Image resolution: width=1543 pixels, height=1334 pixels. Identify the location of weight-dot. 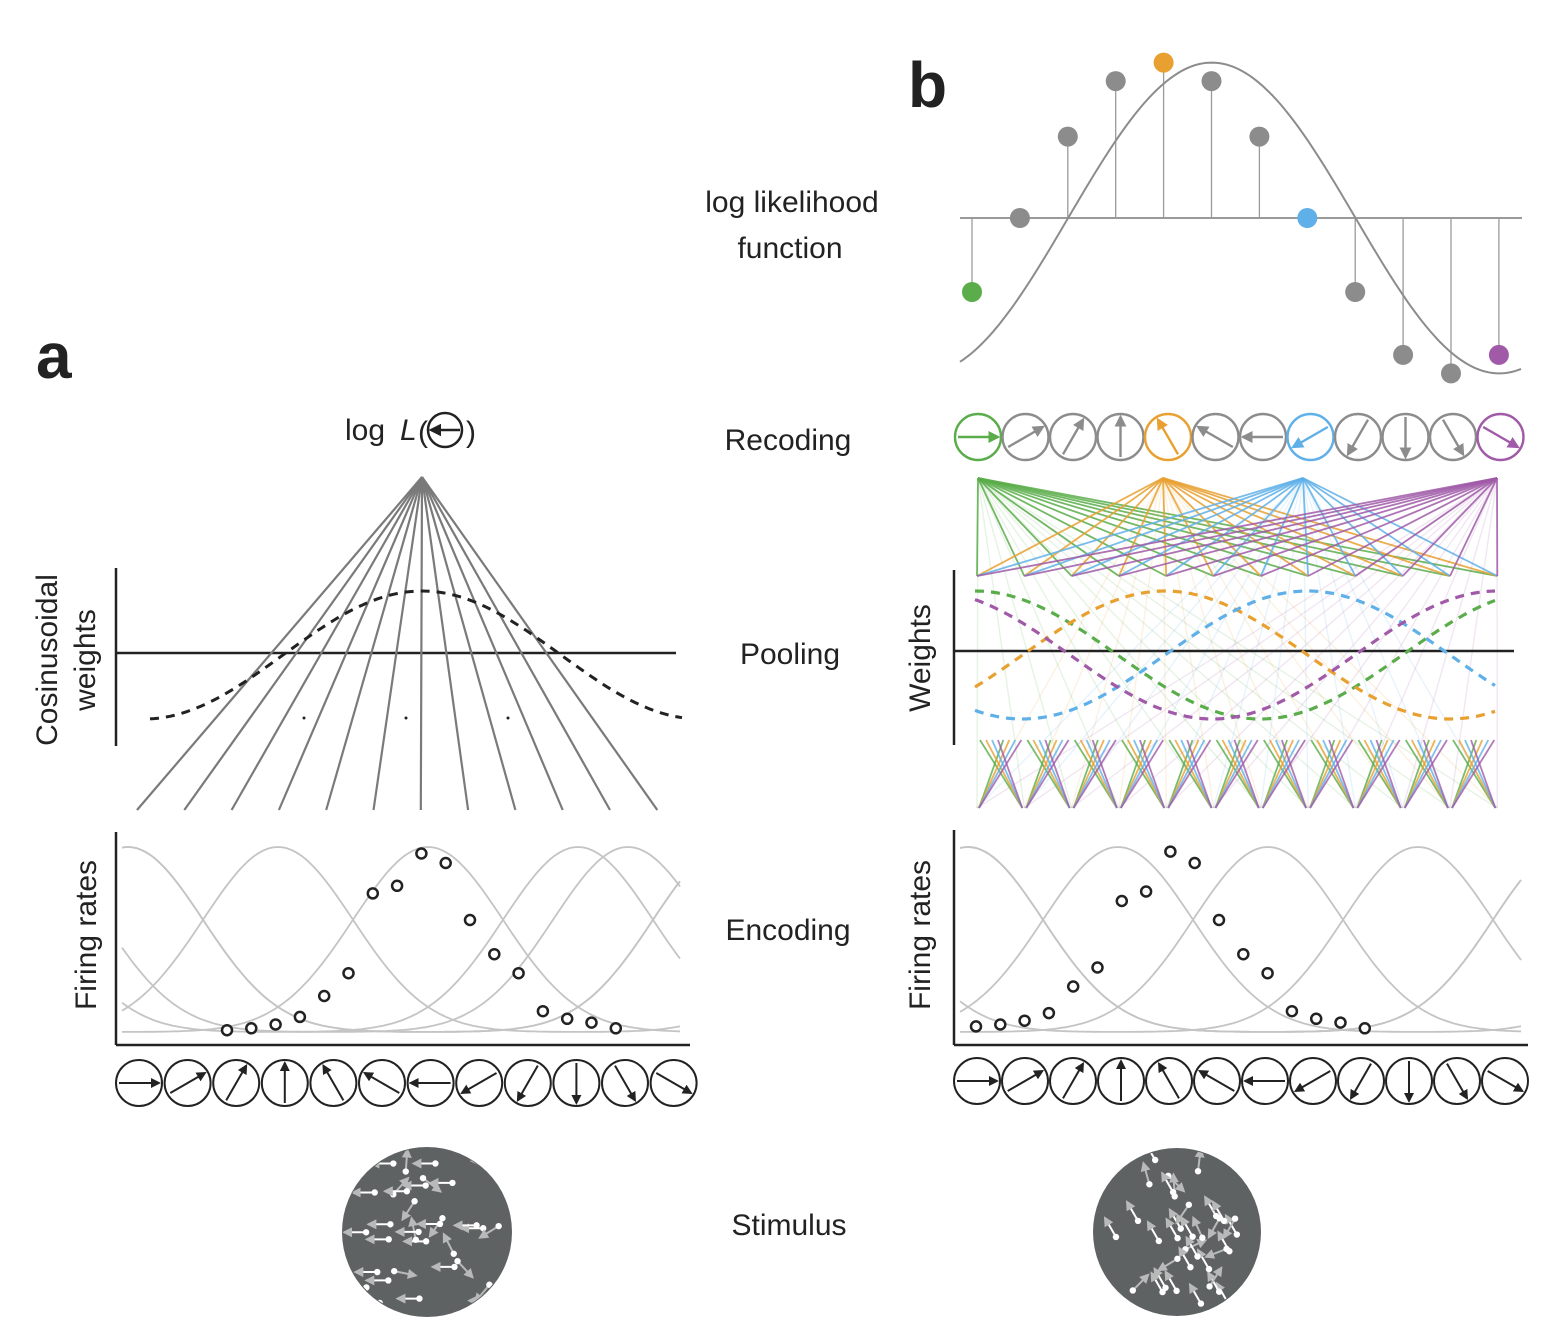
(406, 718).